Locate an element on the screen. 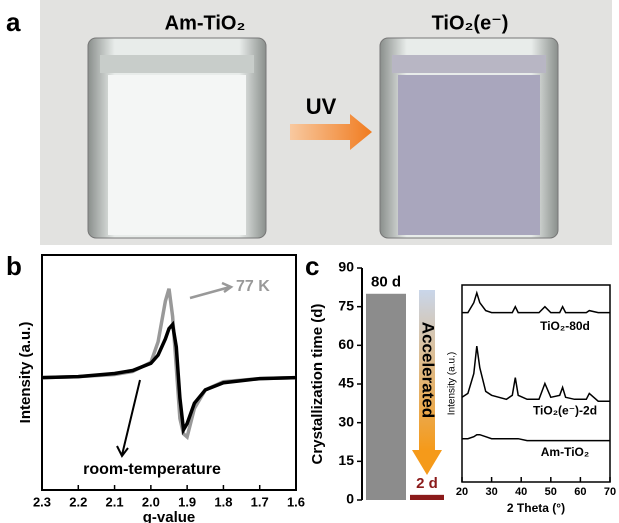 This screenshot has height=523, width=619. x-tick-label: 70 is located at coordinates (610, 492).